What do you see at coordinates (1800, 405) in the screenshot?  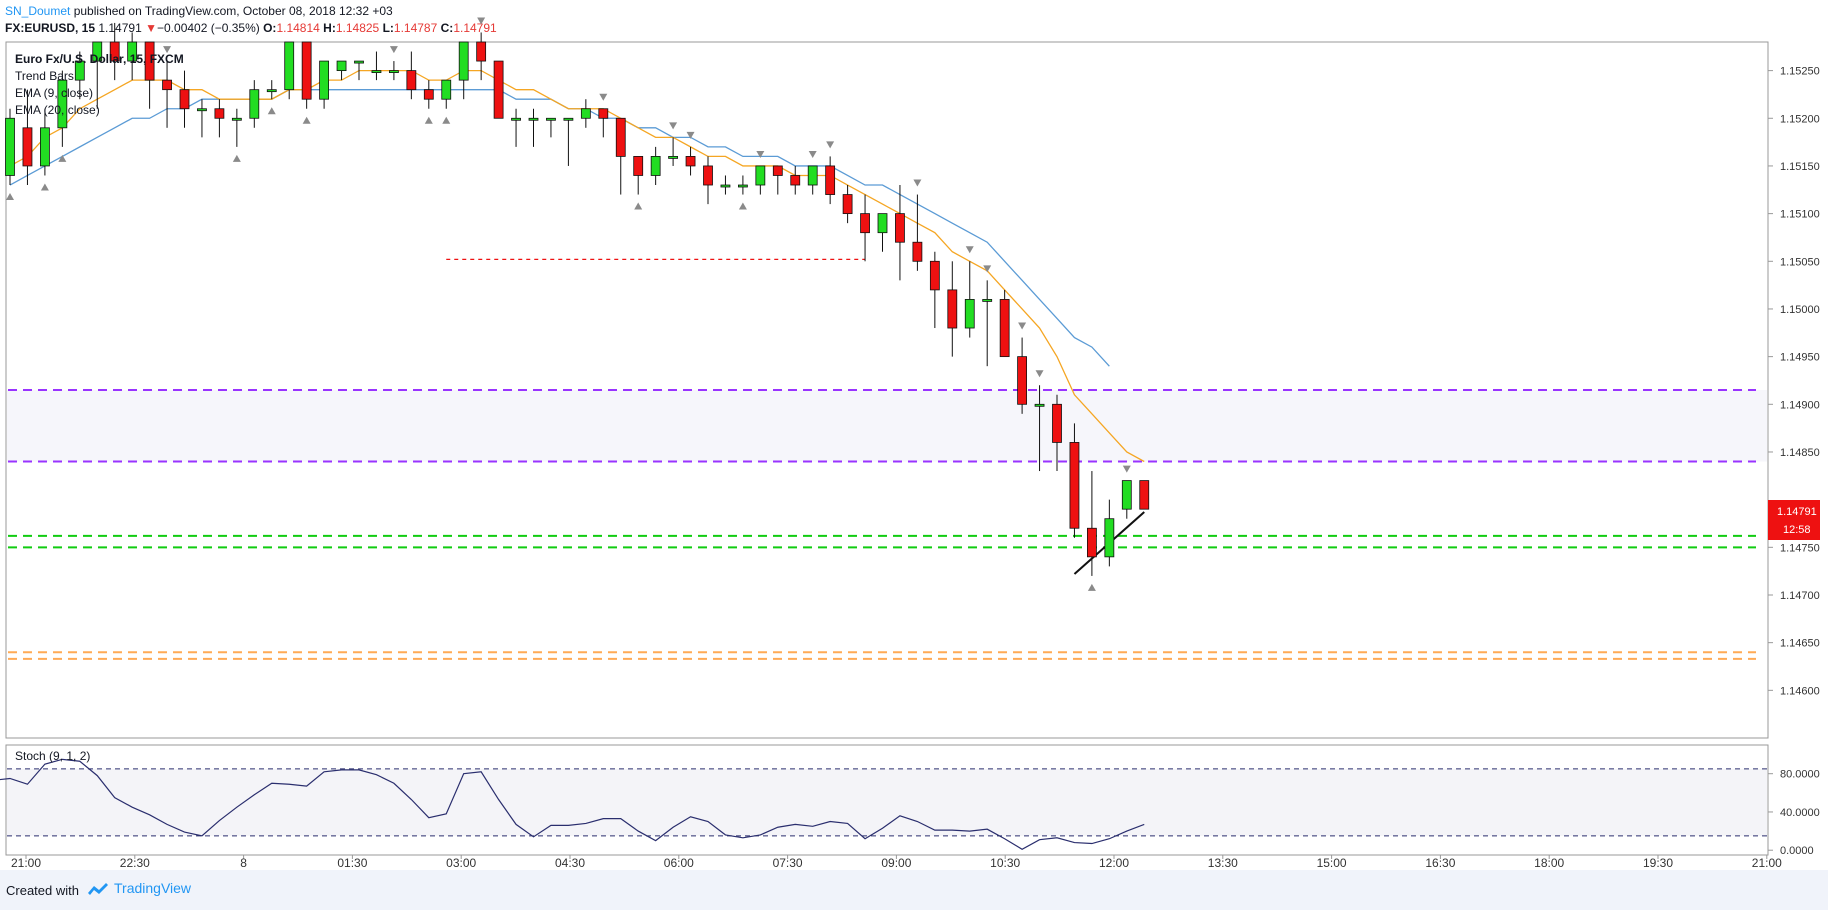 I see `y-tick-label-8: 1.14900` at bounding box center [1800, 405].